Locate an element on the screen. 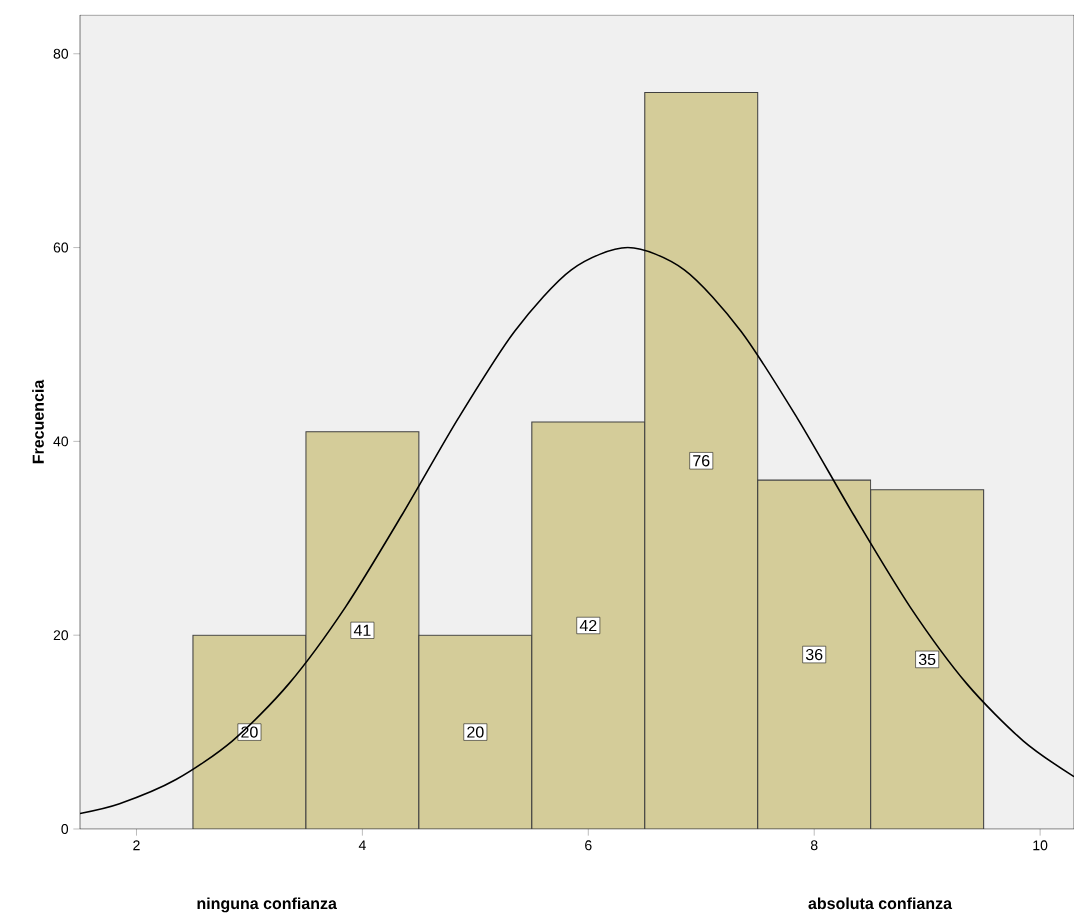 The width and height of the screenshot is (1074, 920). x-tick-label: 4 is located at coordinates (362, 845).